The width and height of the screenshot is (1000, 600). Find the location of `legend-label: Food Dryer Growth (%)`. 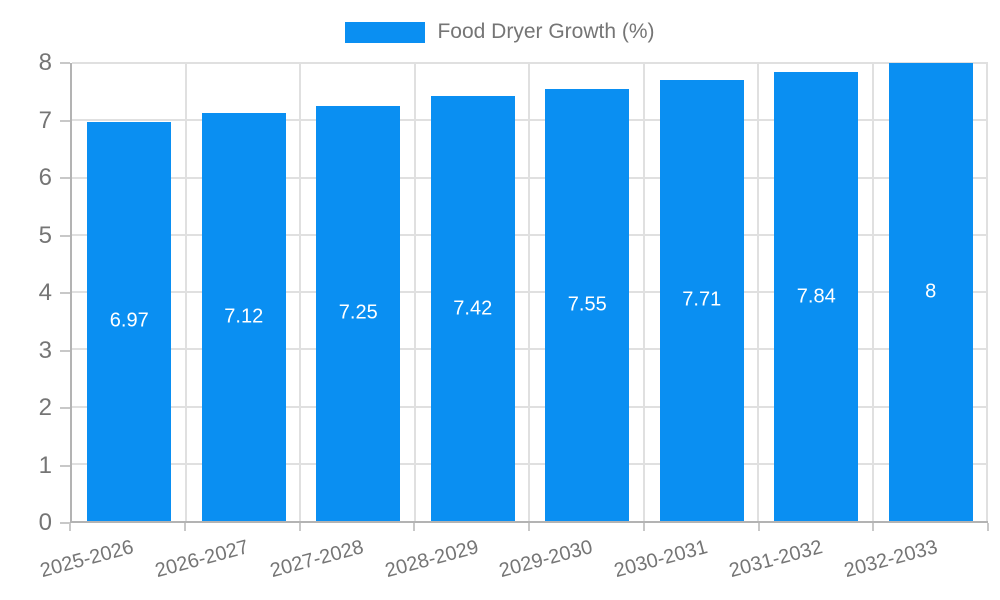

legend-label: Food Dryer Growth (%) is located at coordinates (546, 31).